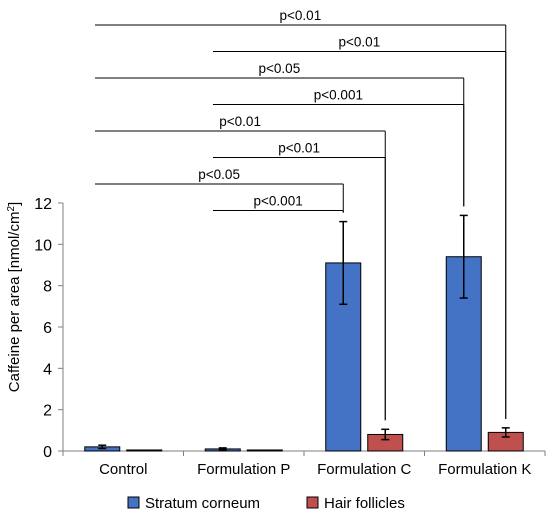  Describe the element at coordinates (243, 469) in the screenshot. I see `x-tick-label: Formulation P` at that location.